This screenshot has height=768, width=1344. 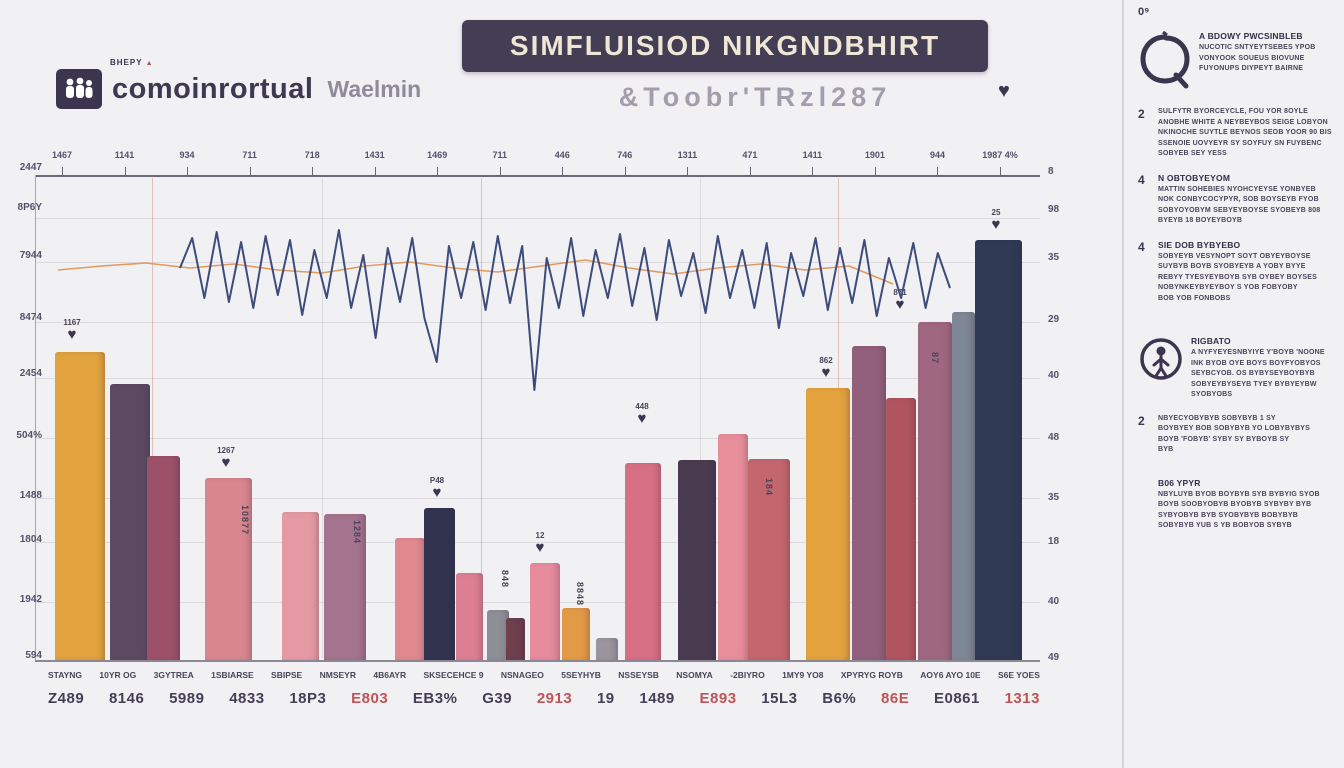 What do you see at coordinates (694, 675) in the screenshot?
I see `x-axis-label: NSOMYA` at bounding box center [694, 675].